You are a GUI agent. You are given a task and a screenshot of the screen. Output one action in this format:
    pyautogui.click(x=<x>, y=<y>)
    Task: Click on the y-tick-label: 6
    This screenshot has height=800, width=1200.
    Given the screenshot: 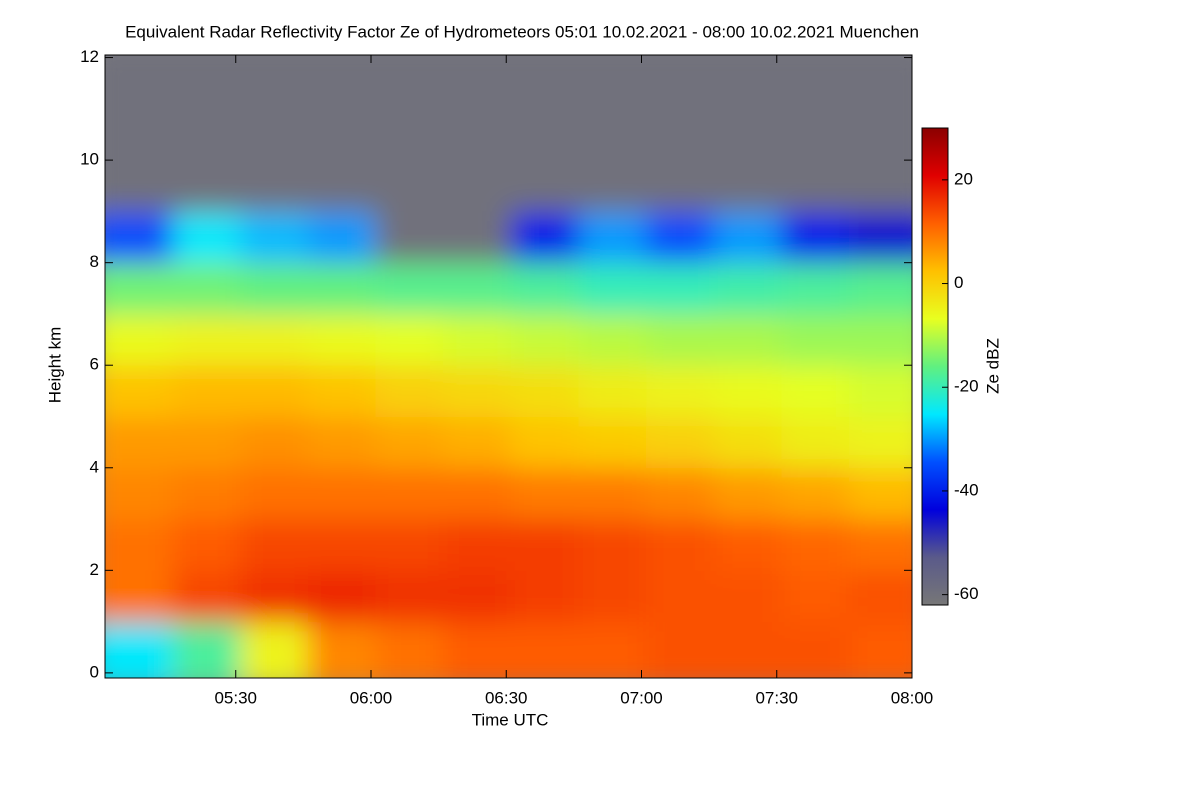 What is the action you would take?
    pyautogui.click(x=94, y=364)
    